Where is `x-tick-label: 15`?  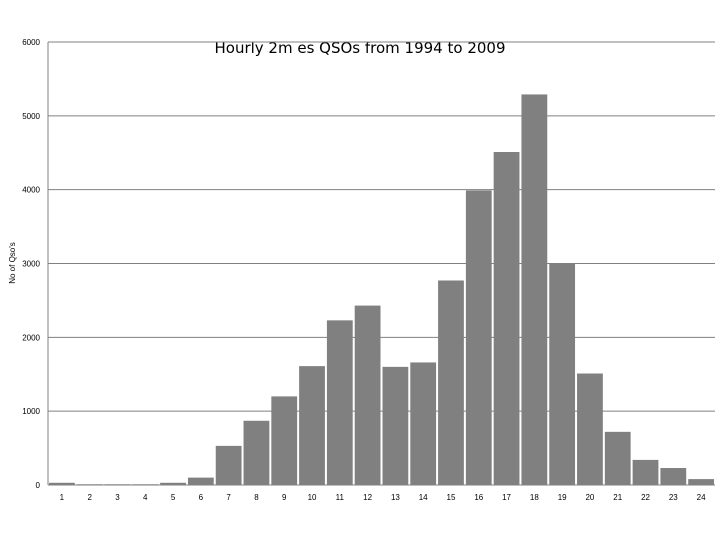 x-tick-label: 15 is located at coordinates (451, 497).